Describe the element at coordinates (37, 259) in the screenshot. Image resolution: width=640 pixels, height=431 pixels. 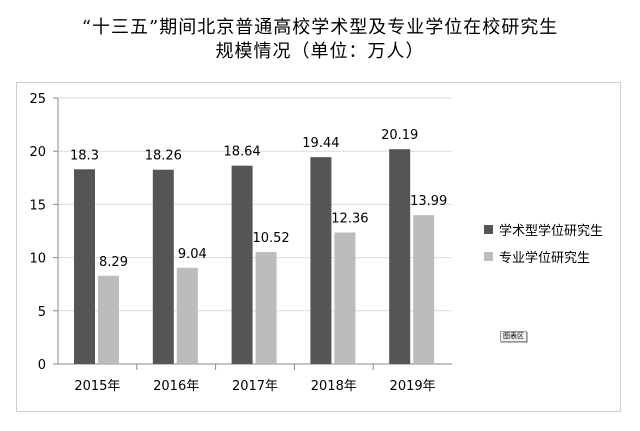
I see `y-tick-label: 10` at that location.